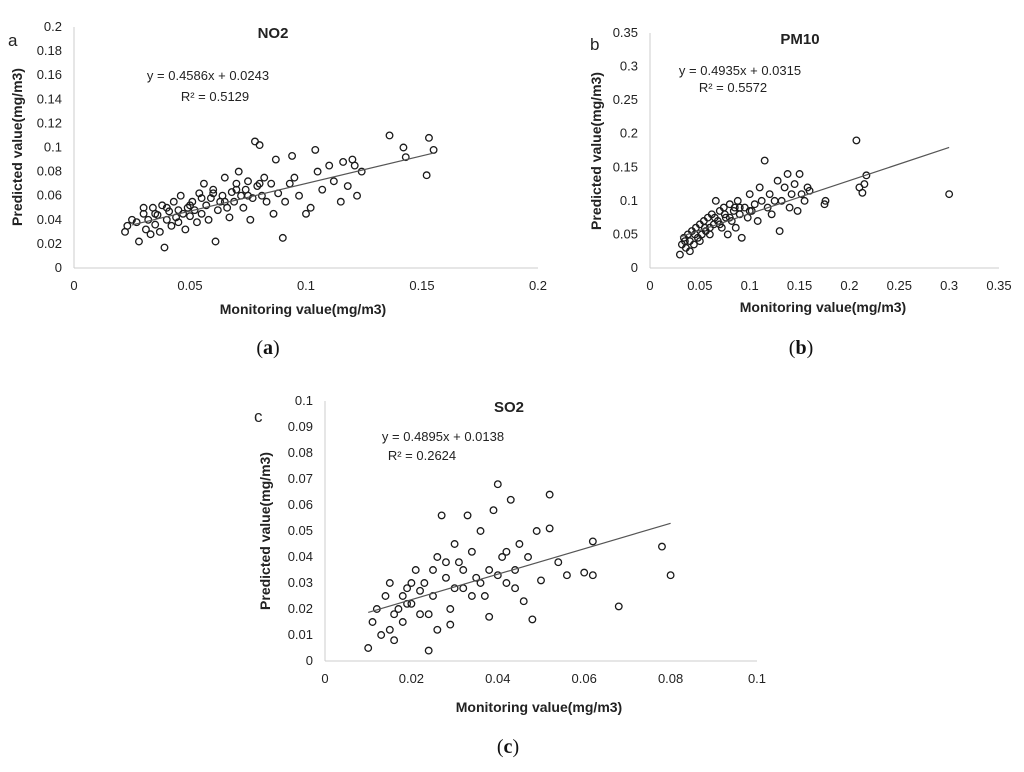 The image size is (1024, 772). I want to click on y-tick-label: 0.2, so click(629, 133).